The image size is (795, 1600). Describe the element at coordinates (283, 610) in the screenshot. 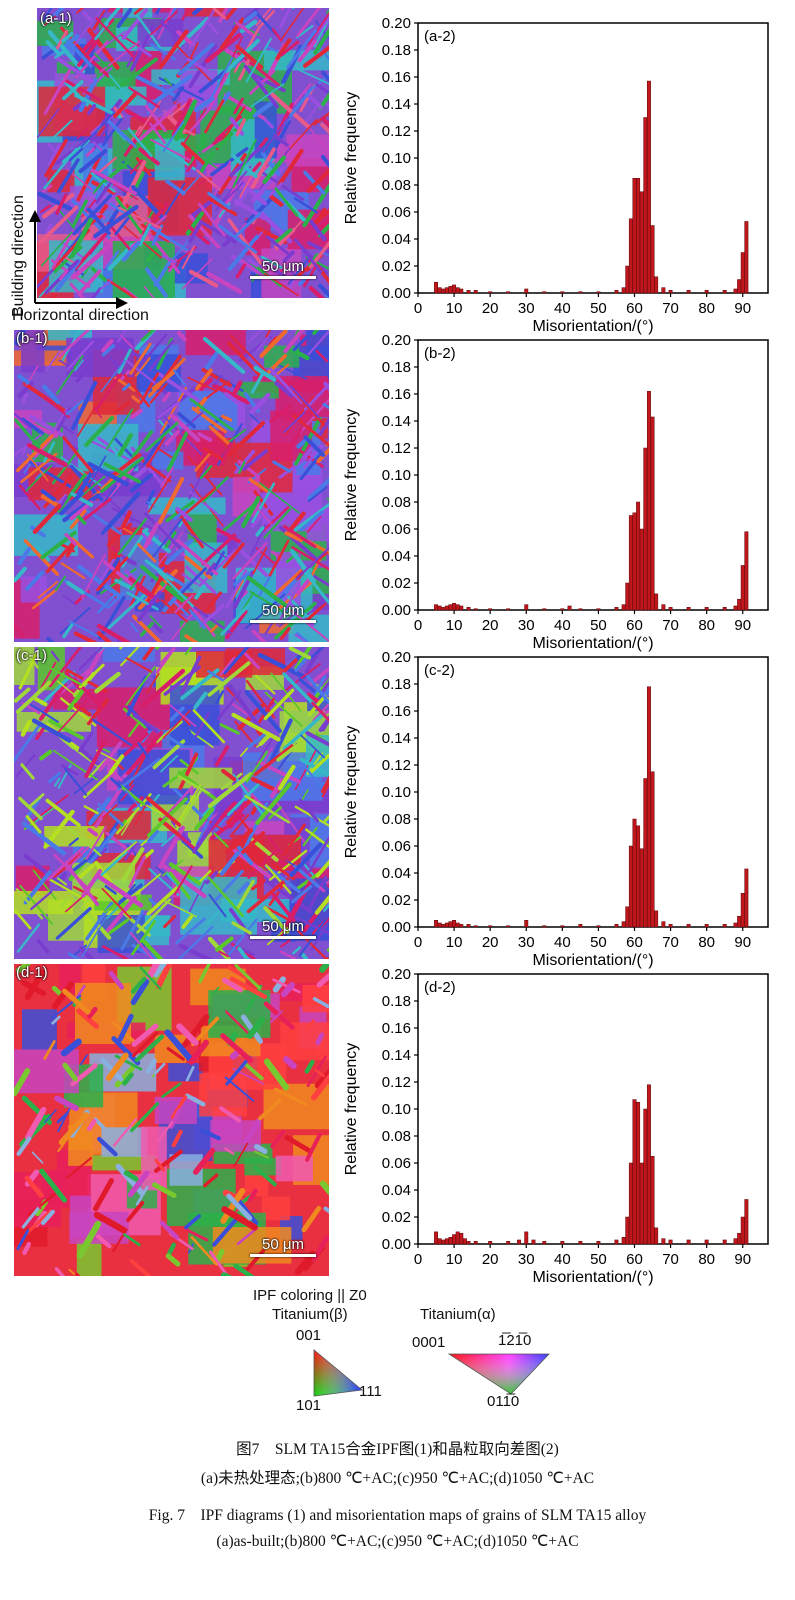

I see `scalebar-b-text: 50 μm` at that location.